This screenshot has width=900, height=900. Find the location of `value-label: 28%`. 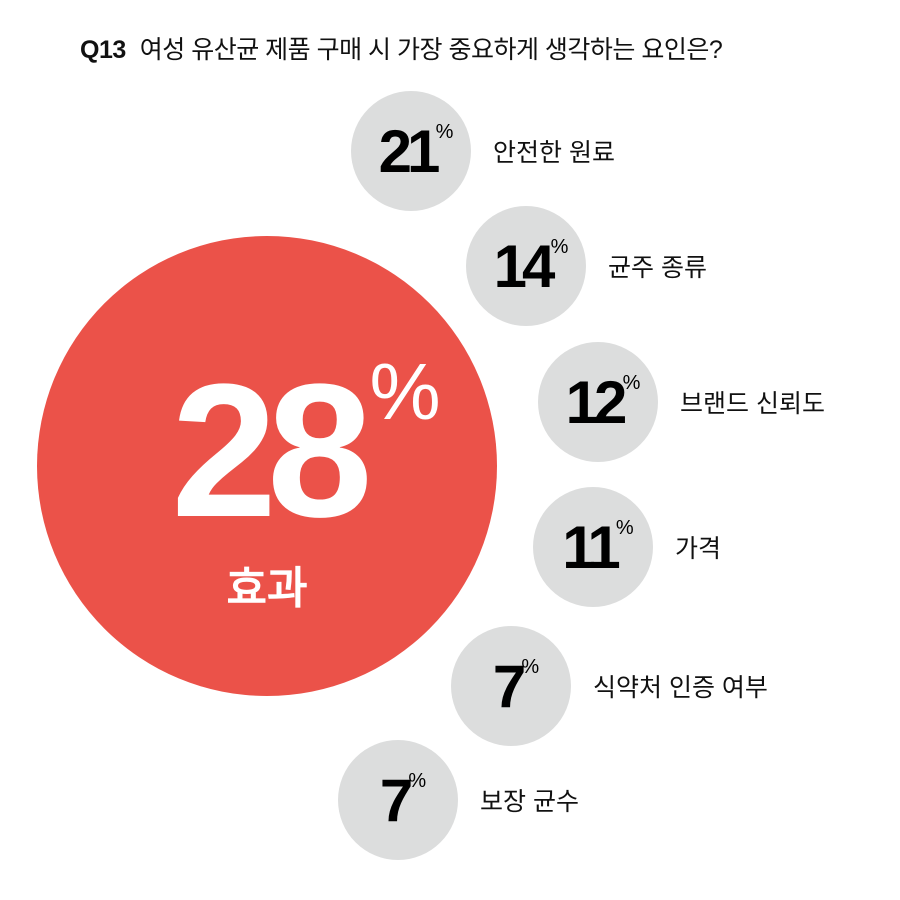

value-label: 28% is located at coordinates (306, 451).